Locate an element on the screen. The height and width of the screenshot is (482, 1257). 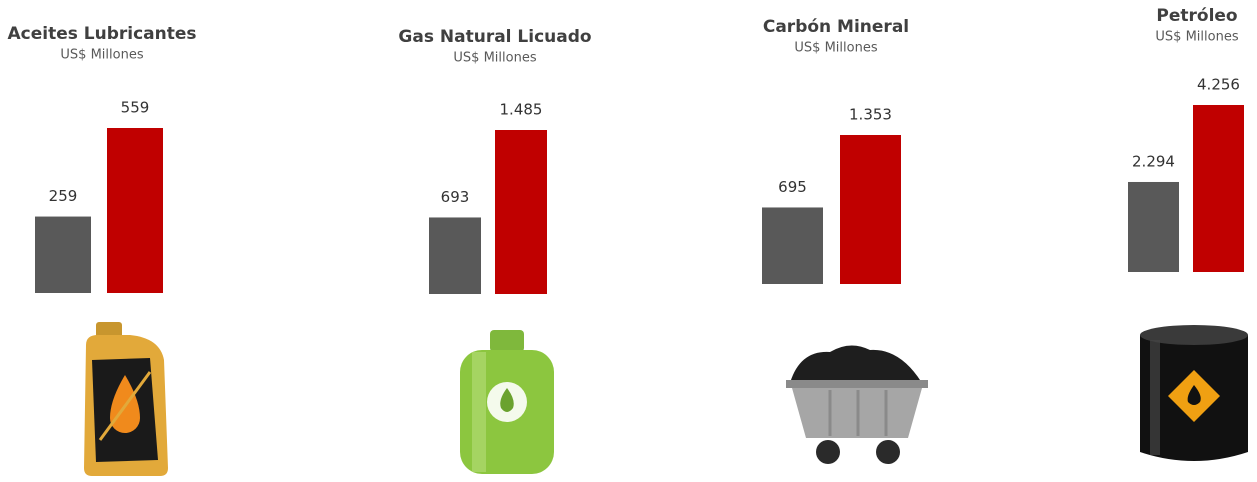
chart-title: Gas Natural Licuado is located at coordinates (494, 37).